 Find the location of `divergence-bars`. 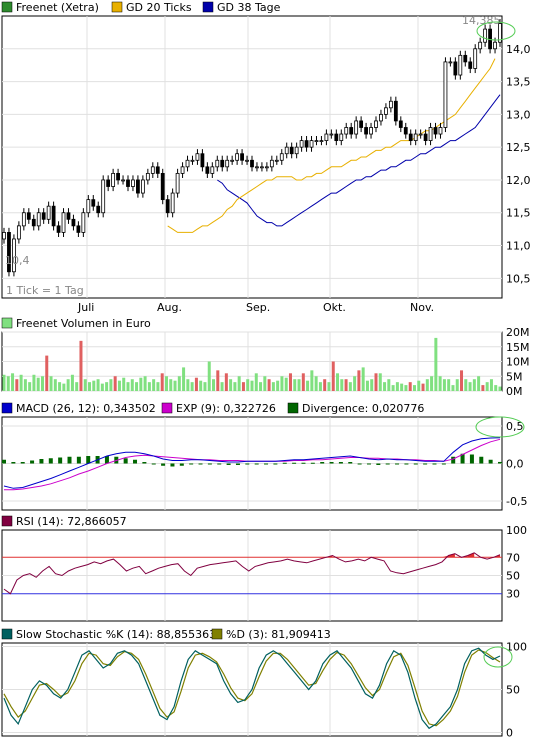

divergence-bars is located at coordinates (252, 460).